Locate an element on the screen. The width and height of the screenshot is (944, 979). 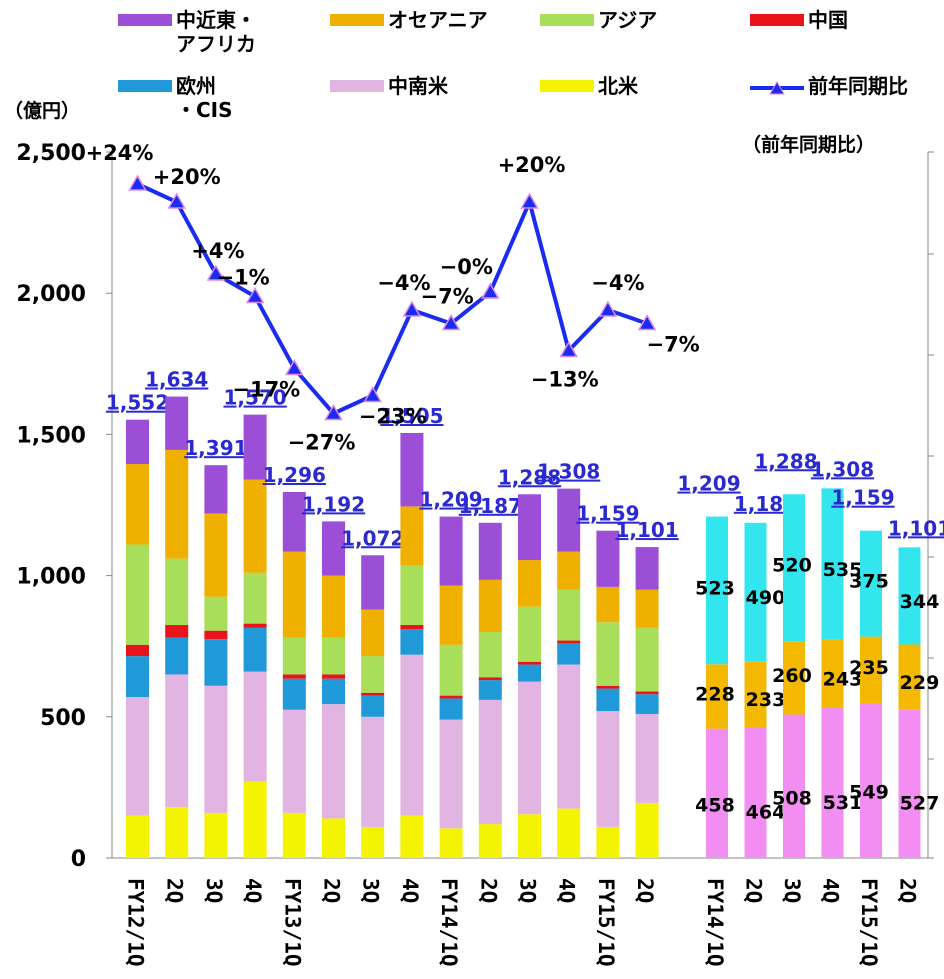
segment-label: 458 is located at coordinates (715, 805).